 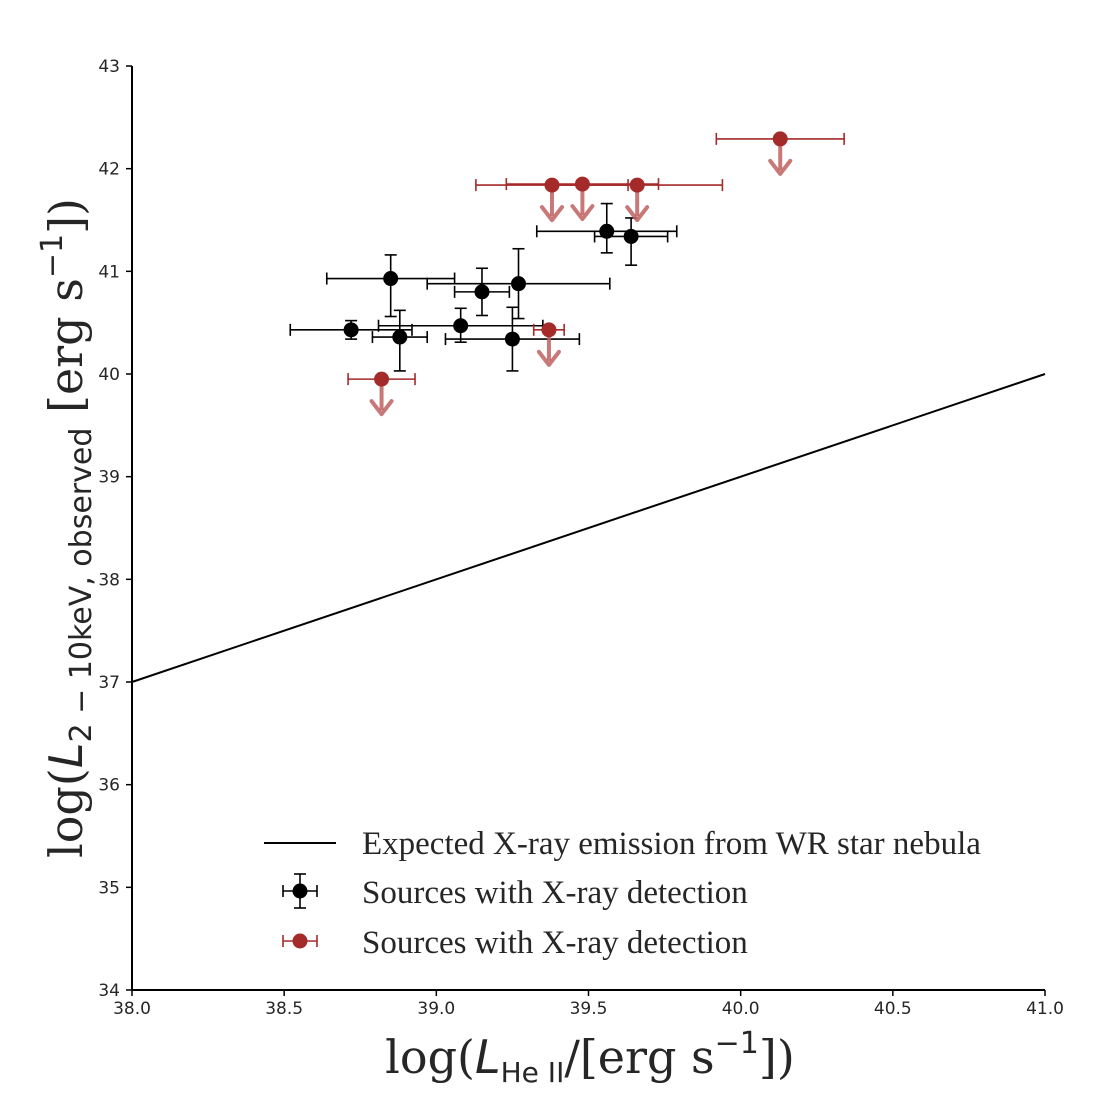 What do you see at coordinates (436, 1009) in the screenshot?
I see `x-tick-label: 39.0` at bounding box center [436, 1009].